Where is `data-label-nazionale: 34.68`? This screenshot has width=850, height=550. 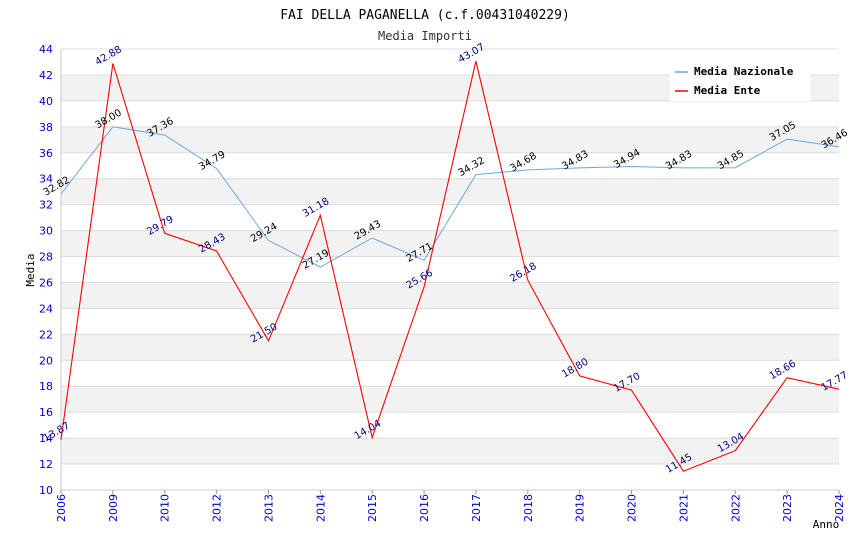
data-label-nazionale: 34.68 is located at coordinates (523, 163).